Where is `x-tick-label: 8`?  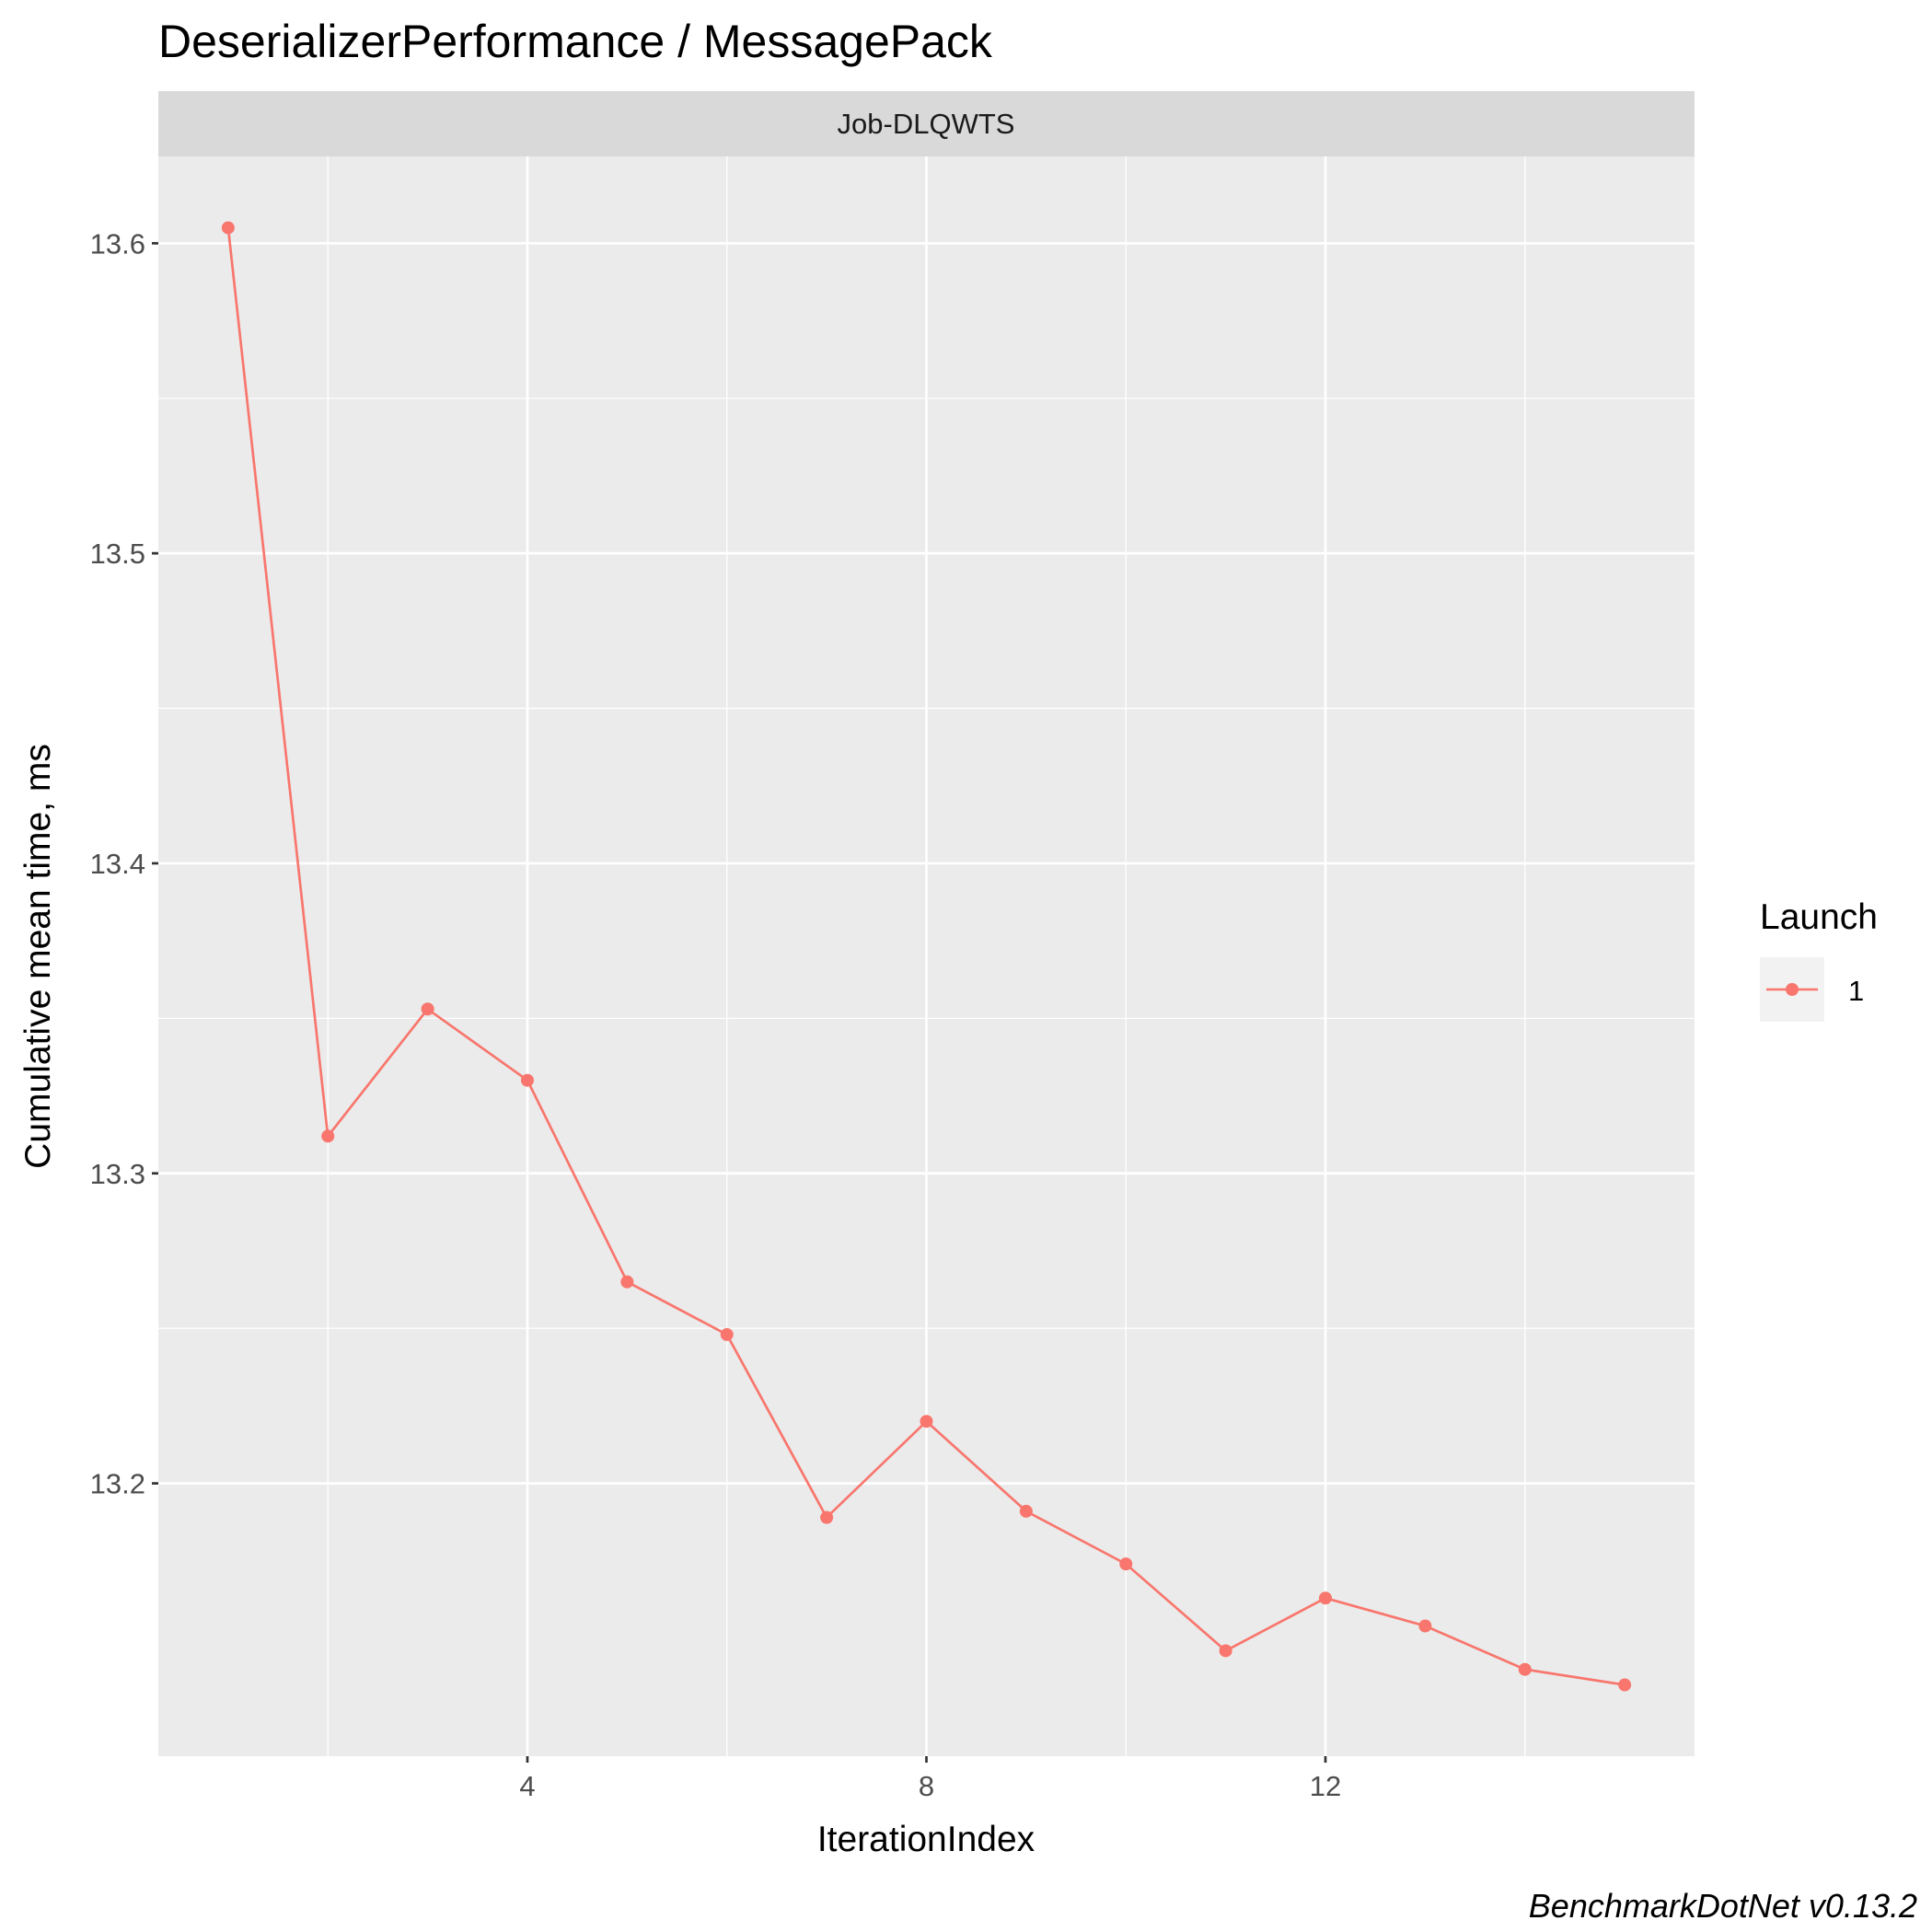
x-tick-label: 8 is located at coordinates (927, 1786).